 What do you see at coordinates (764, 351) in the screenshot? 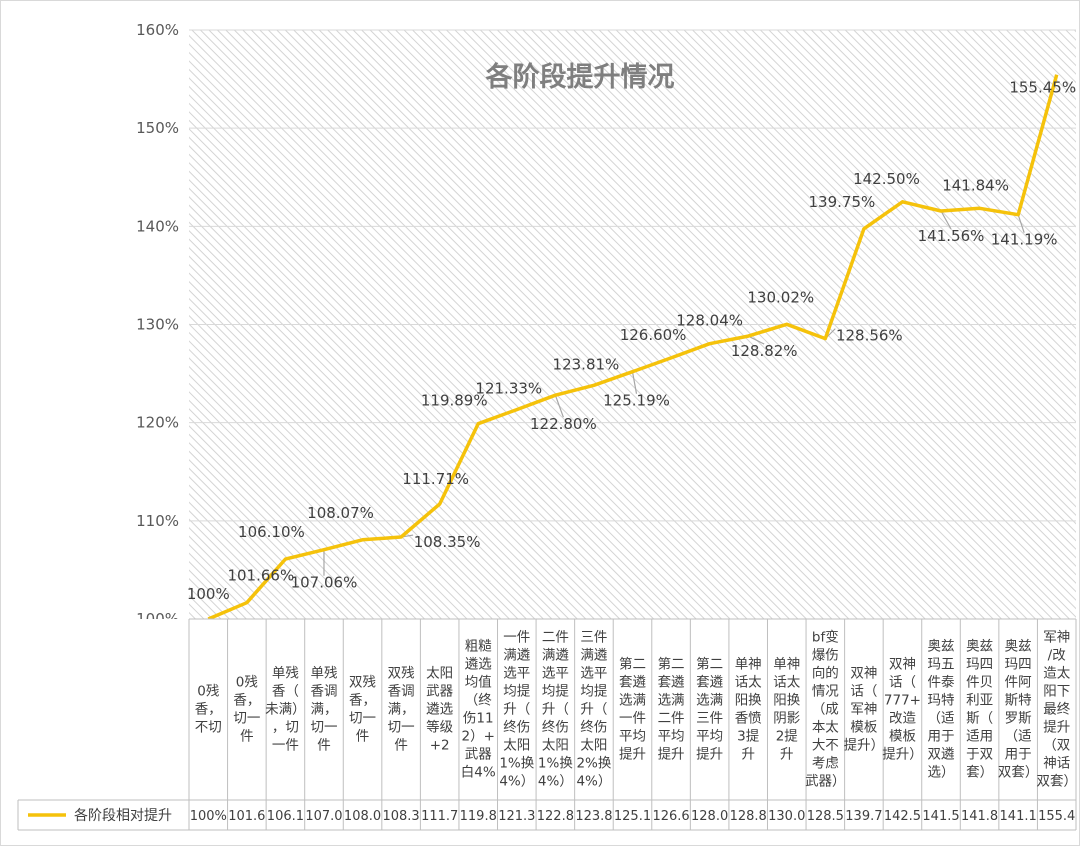
I see `data-label: 128.82%` at bounding box center [764, 351].